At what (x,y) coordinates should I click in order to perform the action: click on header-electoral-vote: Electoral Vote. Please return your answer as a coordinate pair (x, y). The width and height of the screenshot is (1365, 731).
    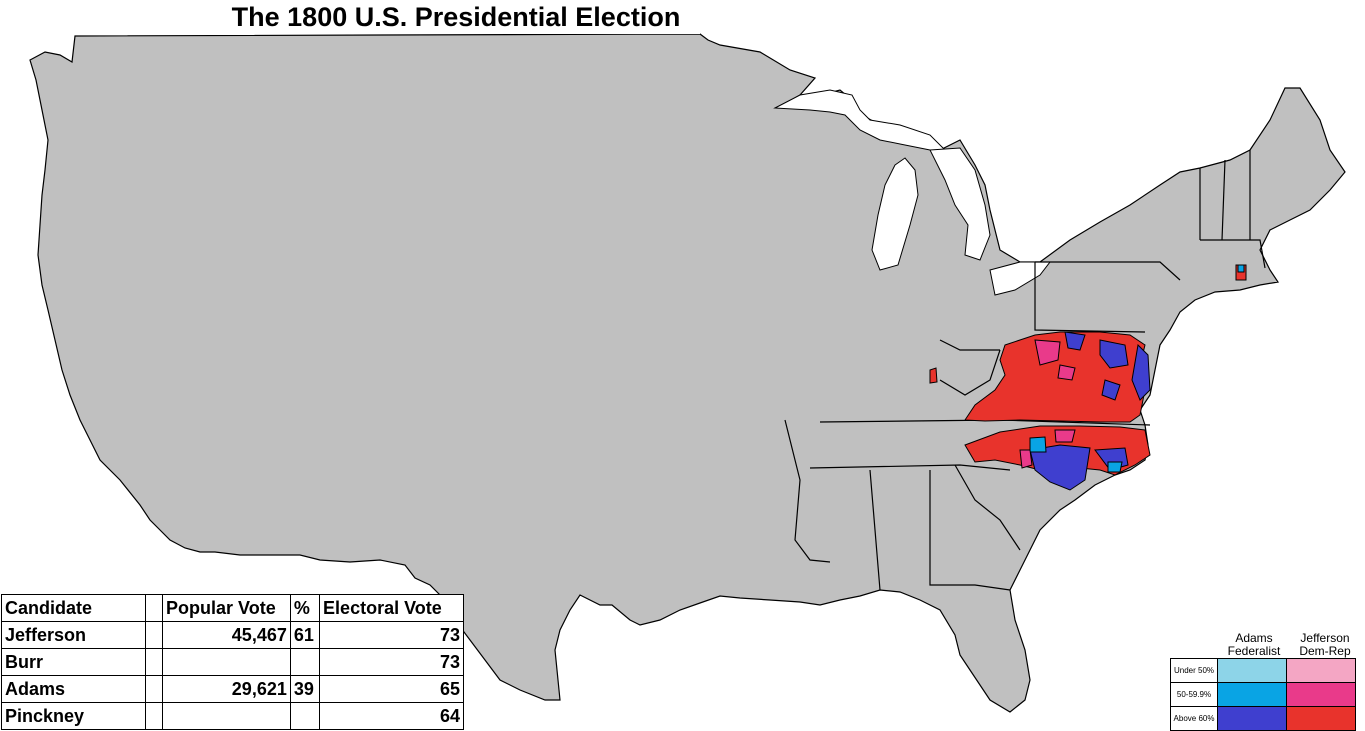
    Looking at the image, I should click on (391, 608).